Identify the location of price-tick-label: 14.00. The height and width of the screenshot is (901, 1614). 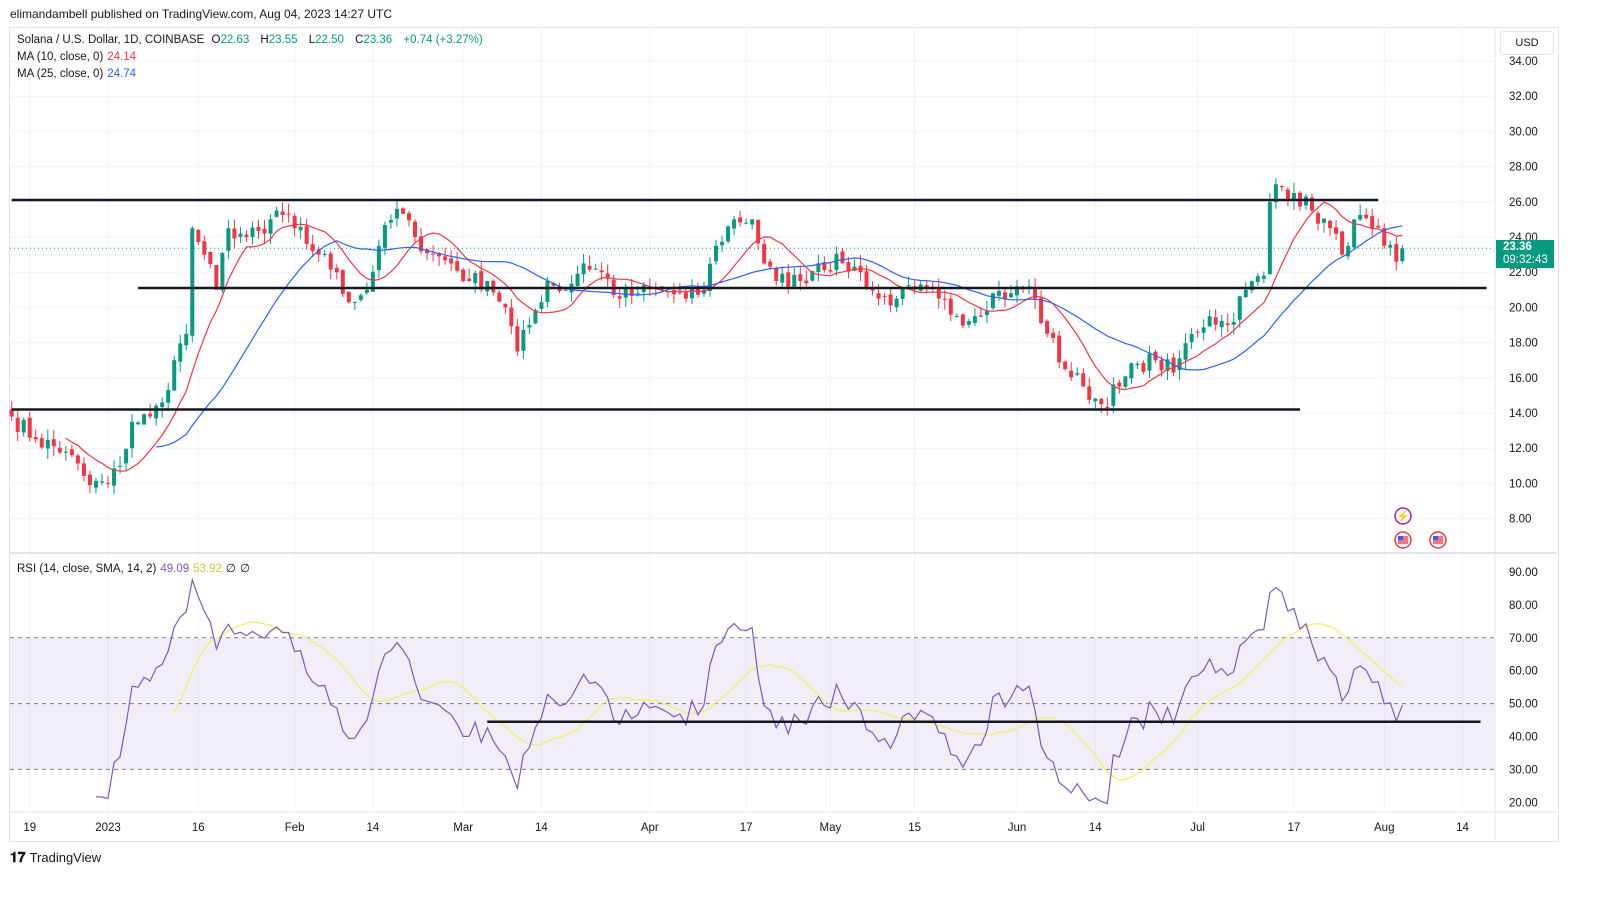
(1523, 414).